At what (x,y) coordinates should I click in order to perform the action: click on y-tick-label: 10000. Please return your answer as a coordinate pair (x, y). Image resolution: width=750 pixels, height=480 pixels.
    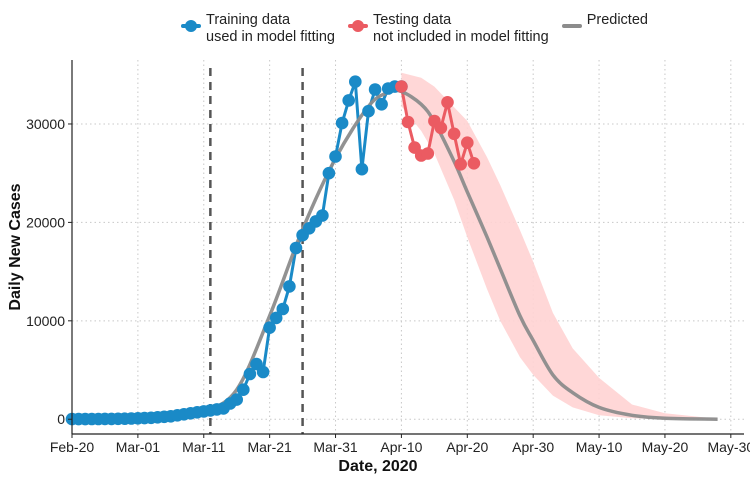
    Looking at the image, I should click on (45, 321).